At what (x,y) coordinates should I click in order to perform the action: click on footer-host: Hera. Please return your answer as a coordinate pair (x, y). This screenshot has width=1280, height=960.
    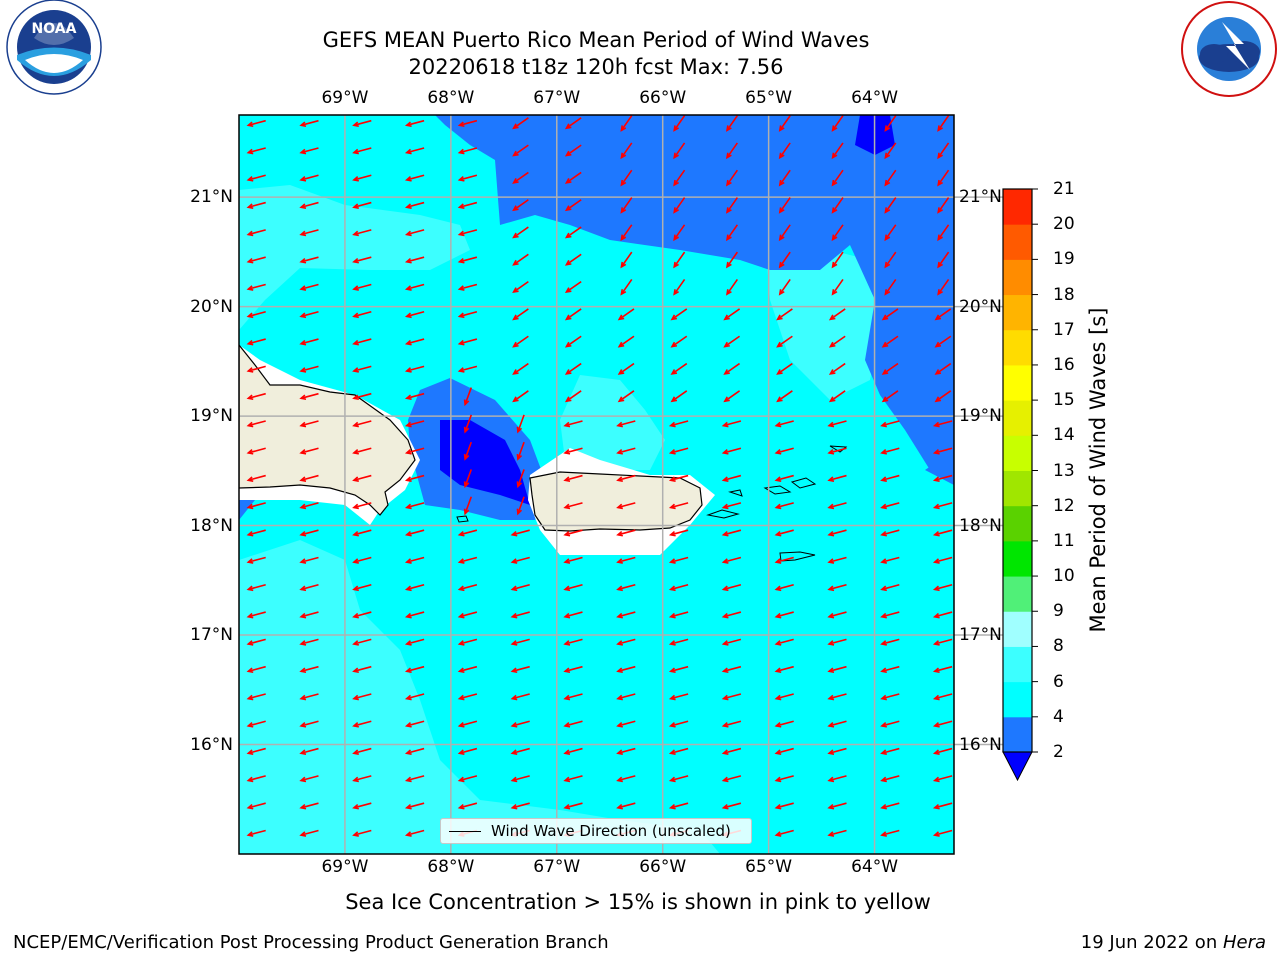
    Looking at the image, I should click on (1244, 942).